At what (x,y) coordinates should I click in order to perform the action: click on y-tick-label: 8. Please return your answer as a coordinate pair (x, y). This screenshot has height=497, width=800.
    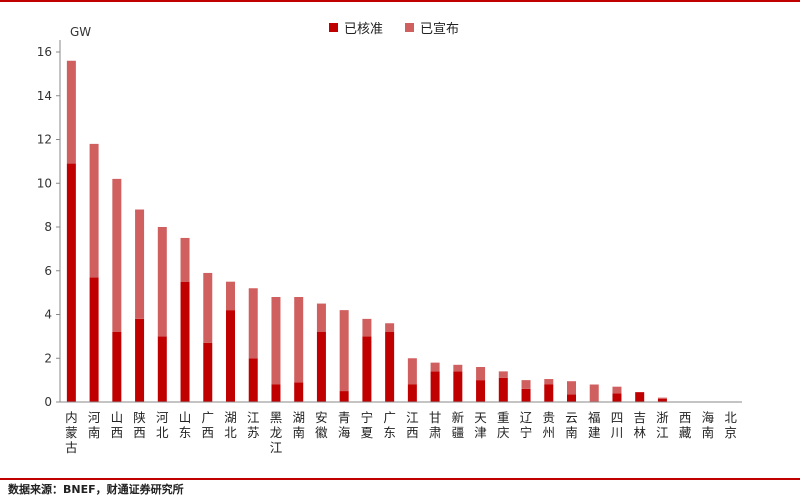
    Looking at the image, I should click on (48, 227).